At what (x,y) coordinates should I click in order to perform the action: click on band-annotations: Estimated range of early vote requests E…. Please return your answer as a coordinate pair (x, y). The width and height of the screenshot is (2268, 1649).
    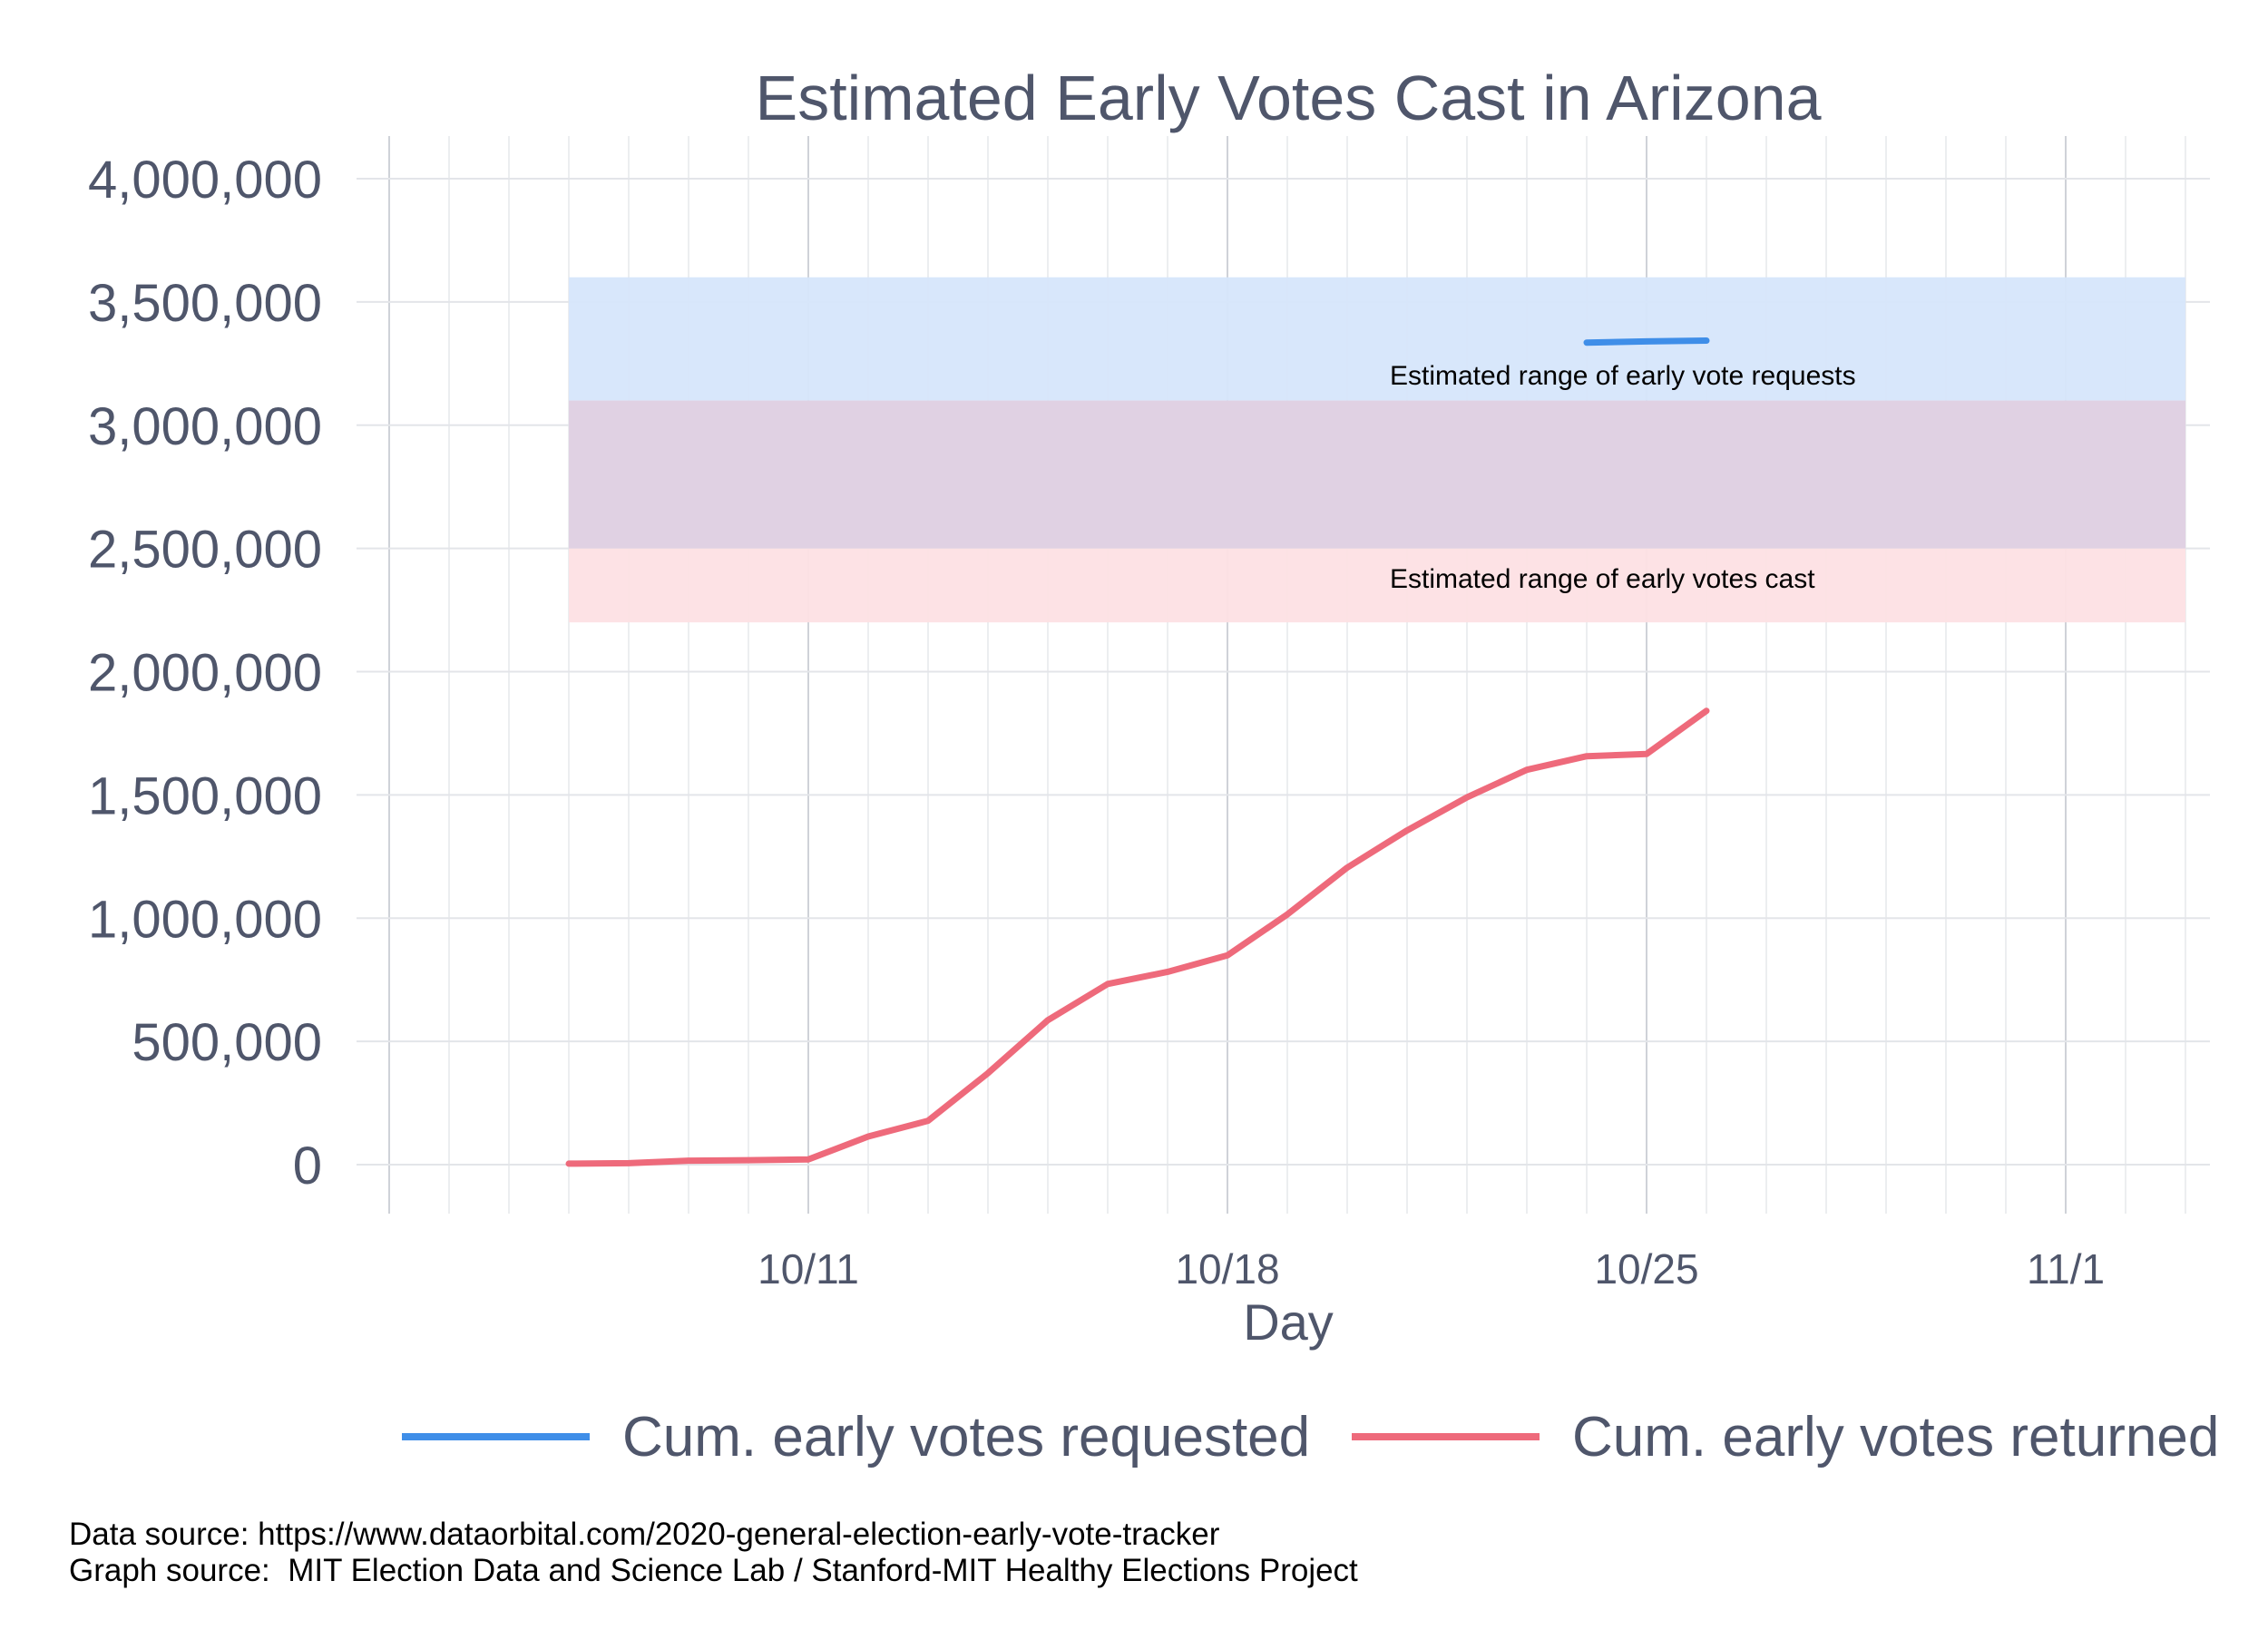
    Looking at the image, I should click on (1623, 477).